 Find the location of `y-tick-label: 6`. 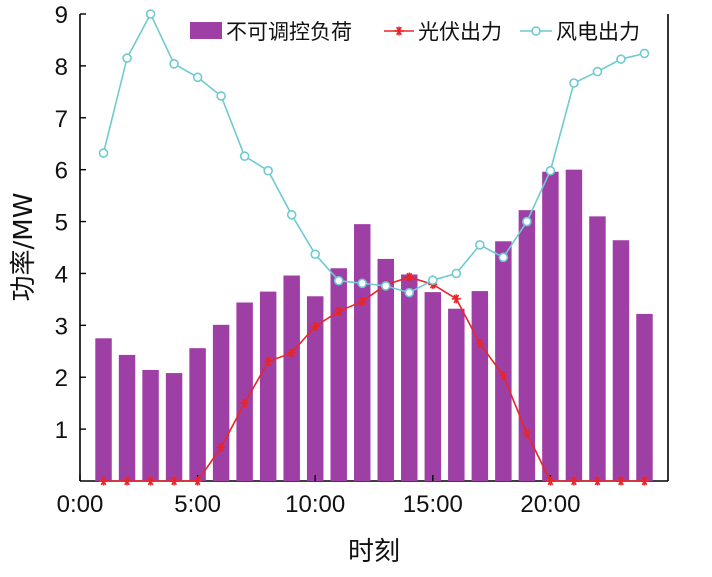

y-tick-label: 6 is located at coordinates (61, 171).